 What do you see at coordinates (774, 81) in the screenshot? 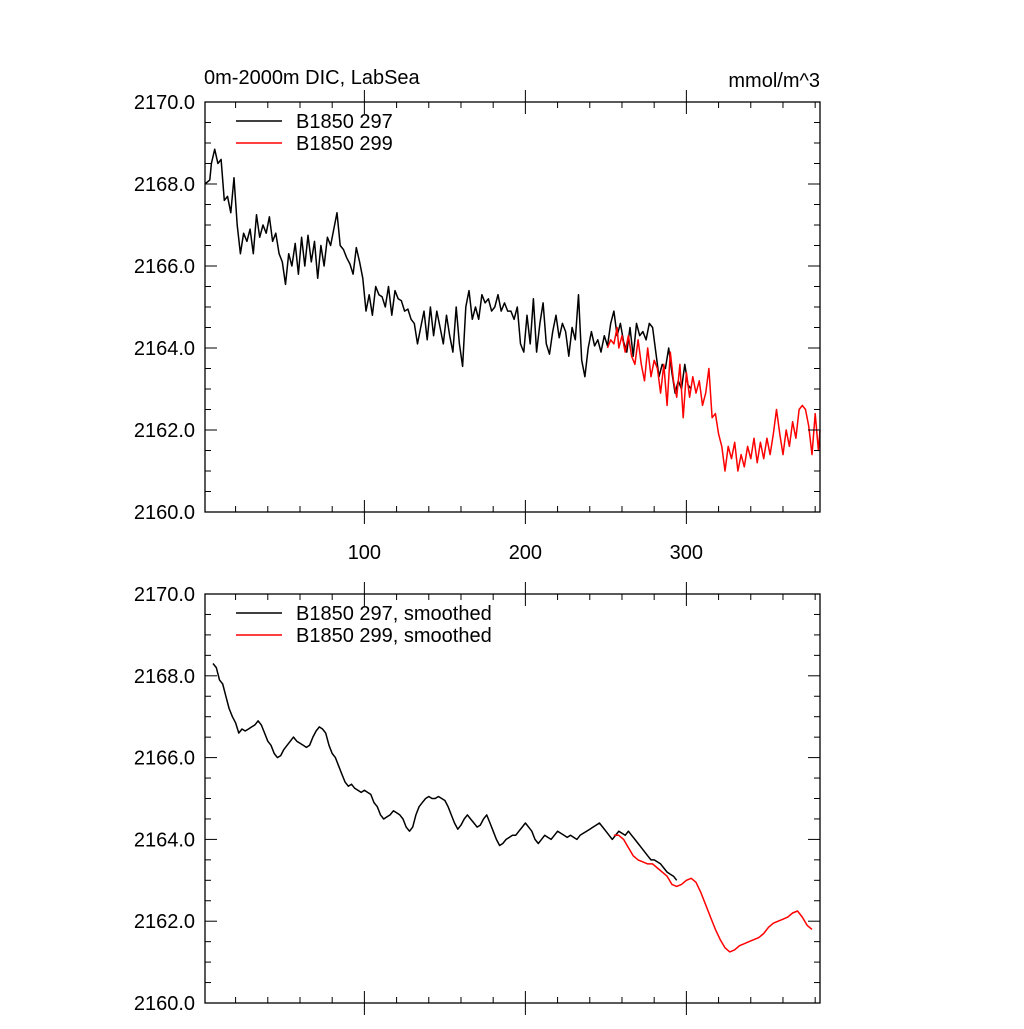
I see `units-label: mmol/m^3` at bounding box center [774, 81].